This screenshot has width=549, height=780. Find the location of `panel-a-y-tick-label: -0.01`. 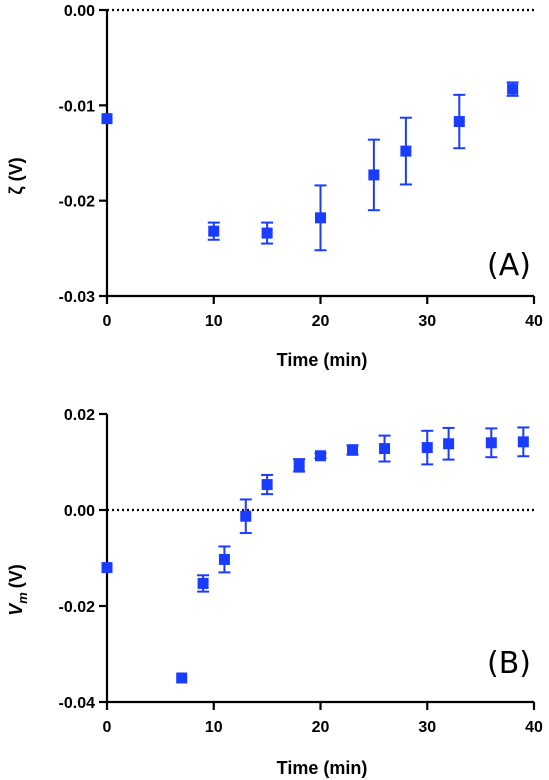

panel-a-y-tick-label: -0.01 is located at coordinates (77, 106).